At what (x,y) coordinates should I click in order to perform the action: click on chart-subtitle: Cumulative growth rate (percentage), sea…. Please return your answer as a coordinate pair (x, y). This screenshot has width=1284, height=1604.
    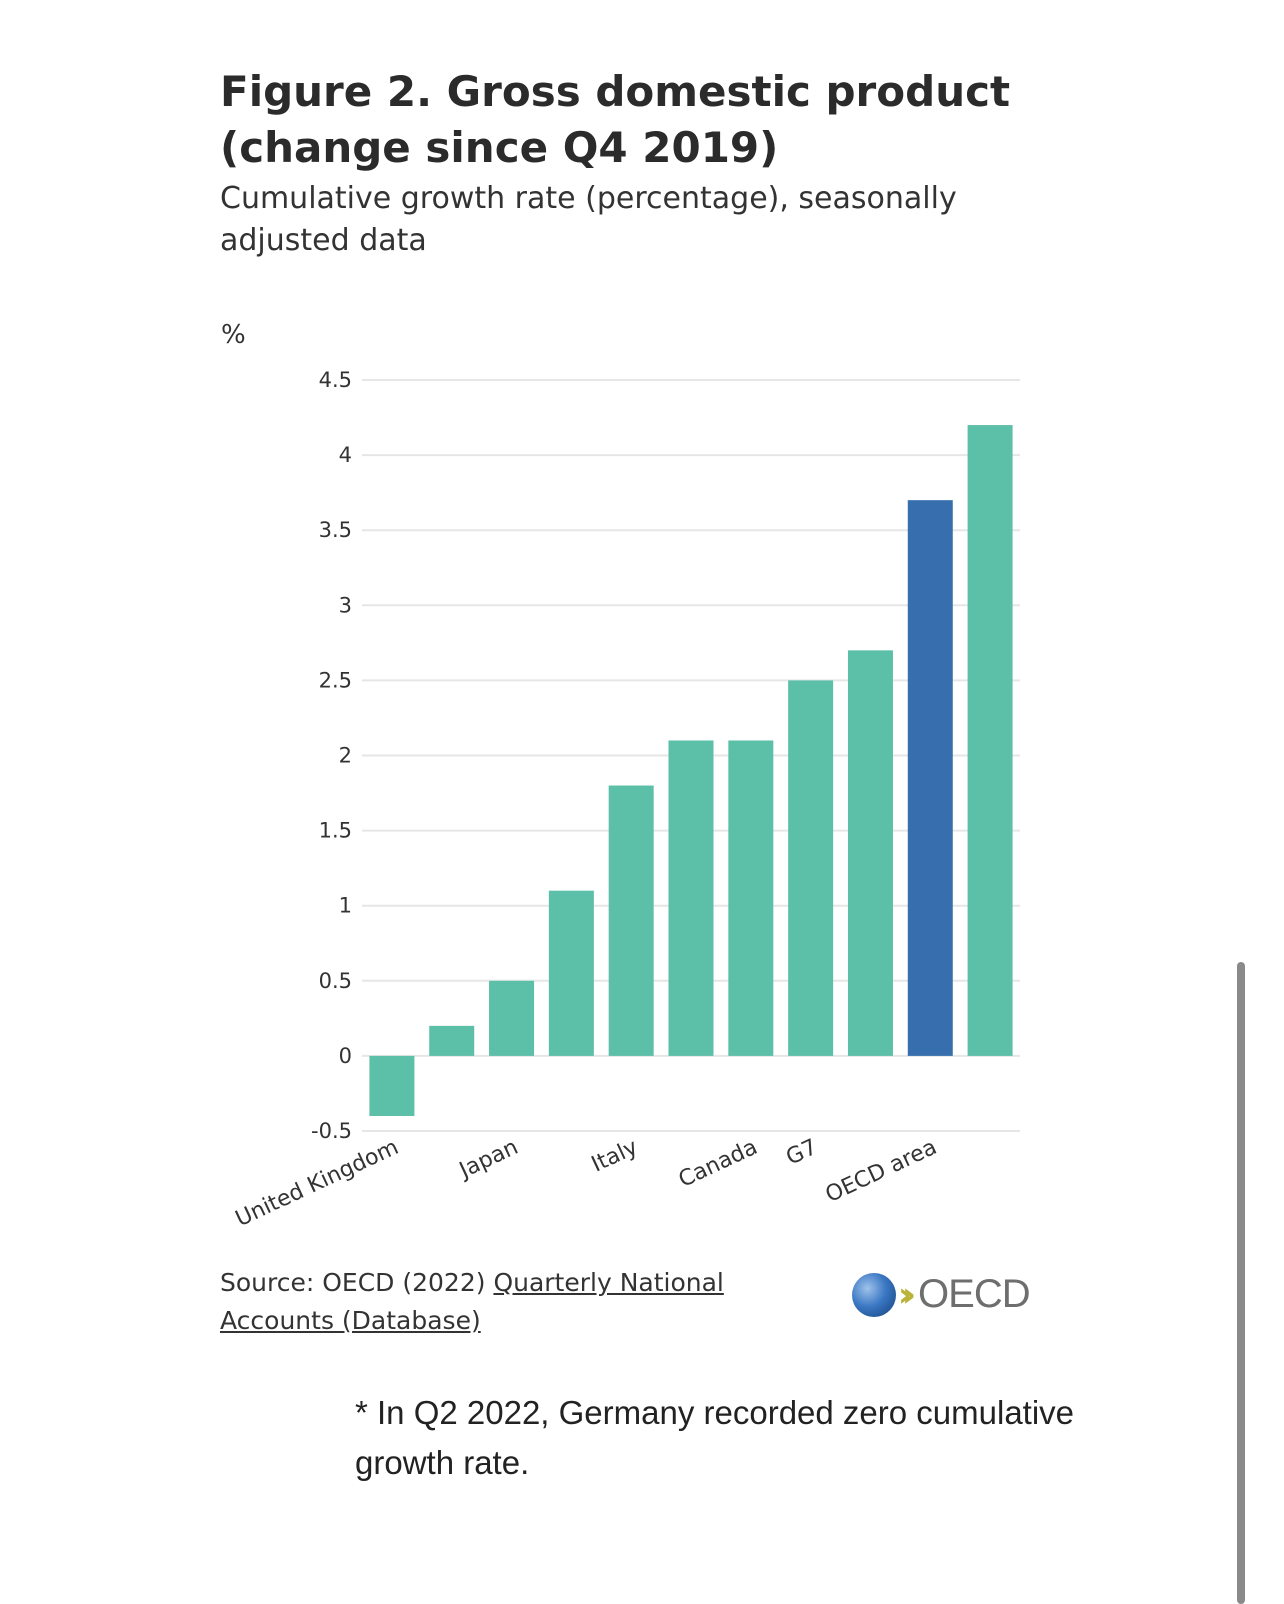
    Looking at the image, I should click on (588, 219).